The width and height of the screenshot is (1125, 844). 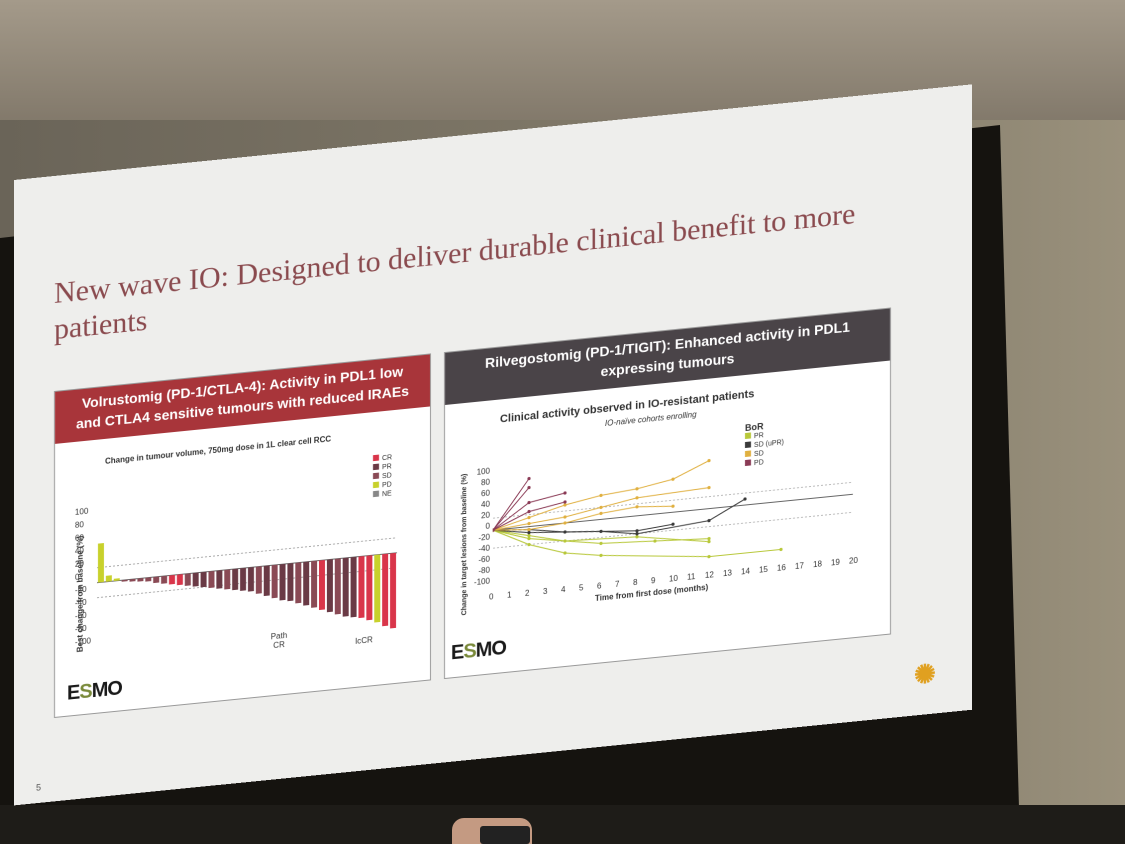 What do you see at coordinates (382, 494) in the screenshot?
I see `legend-item: NE` at bounding box center [382, 494].